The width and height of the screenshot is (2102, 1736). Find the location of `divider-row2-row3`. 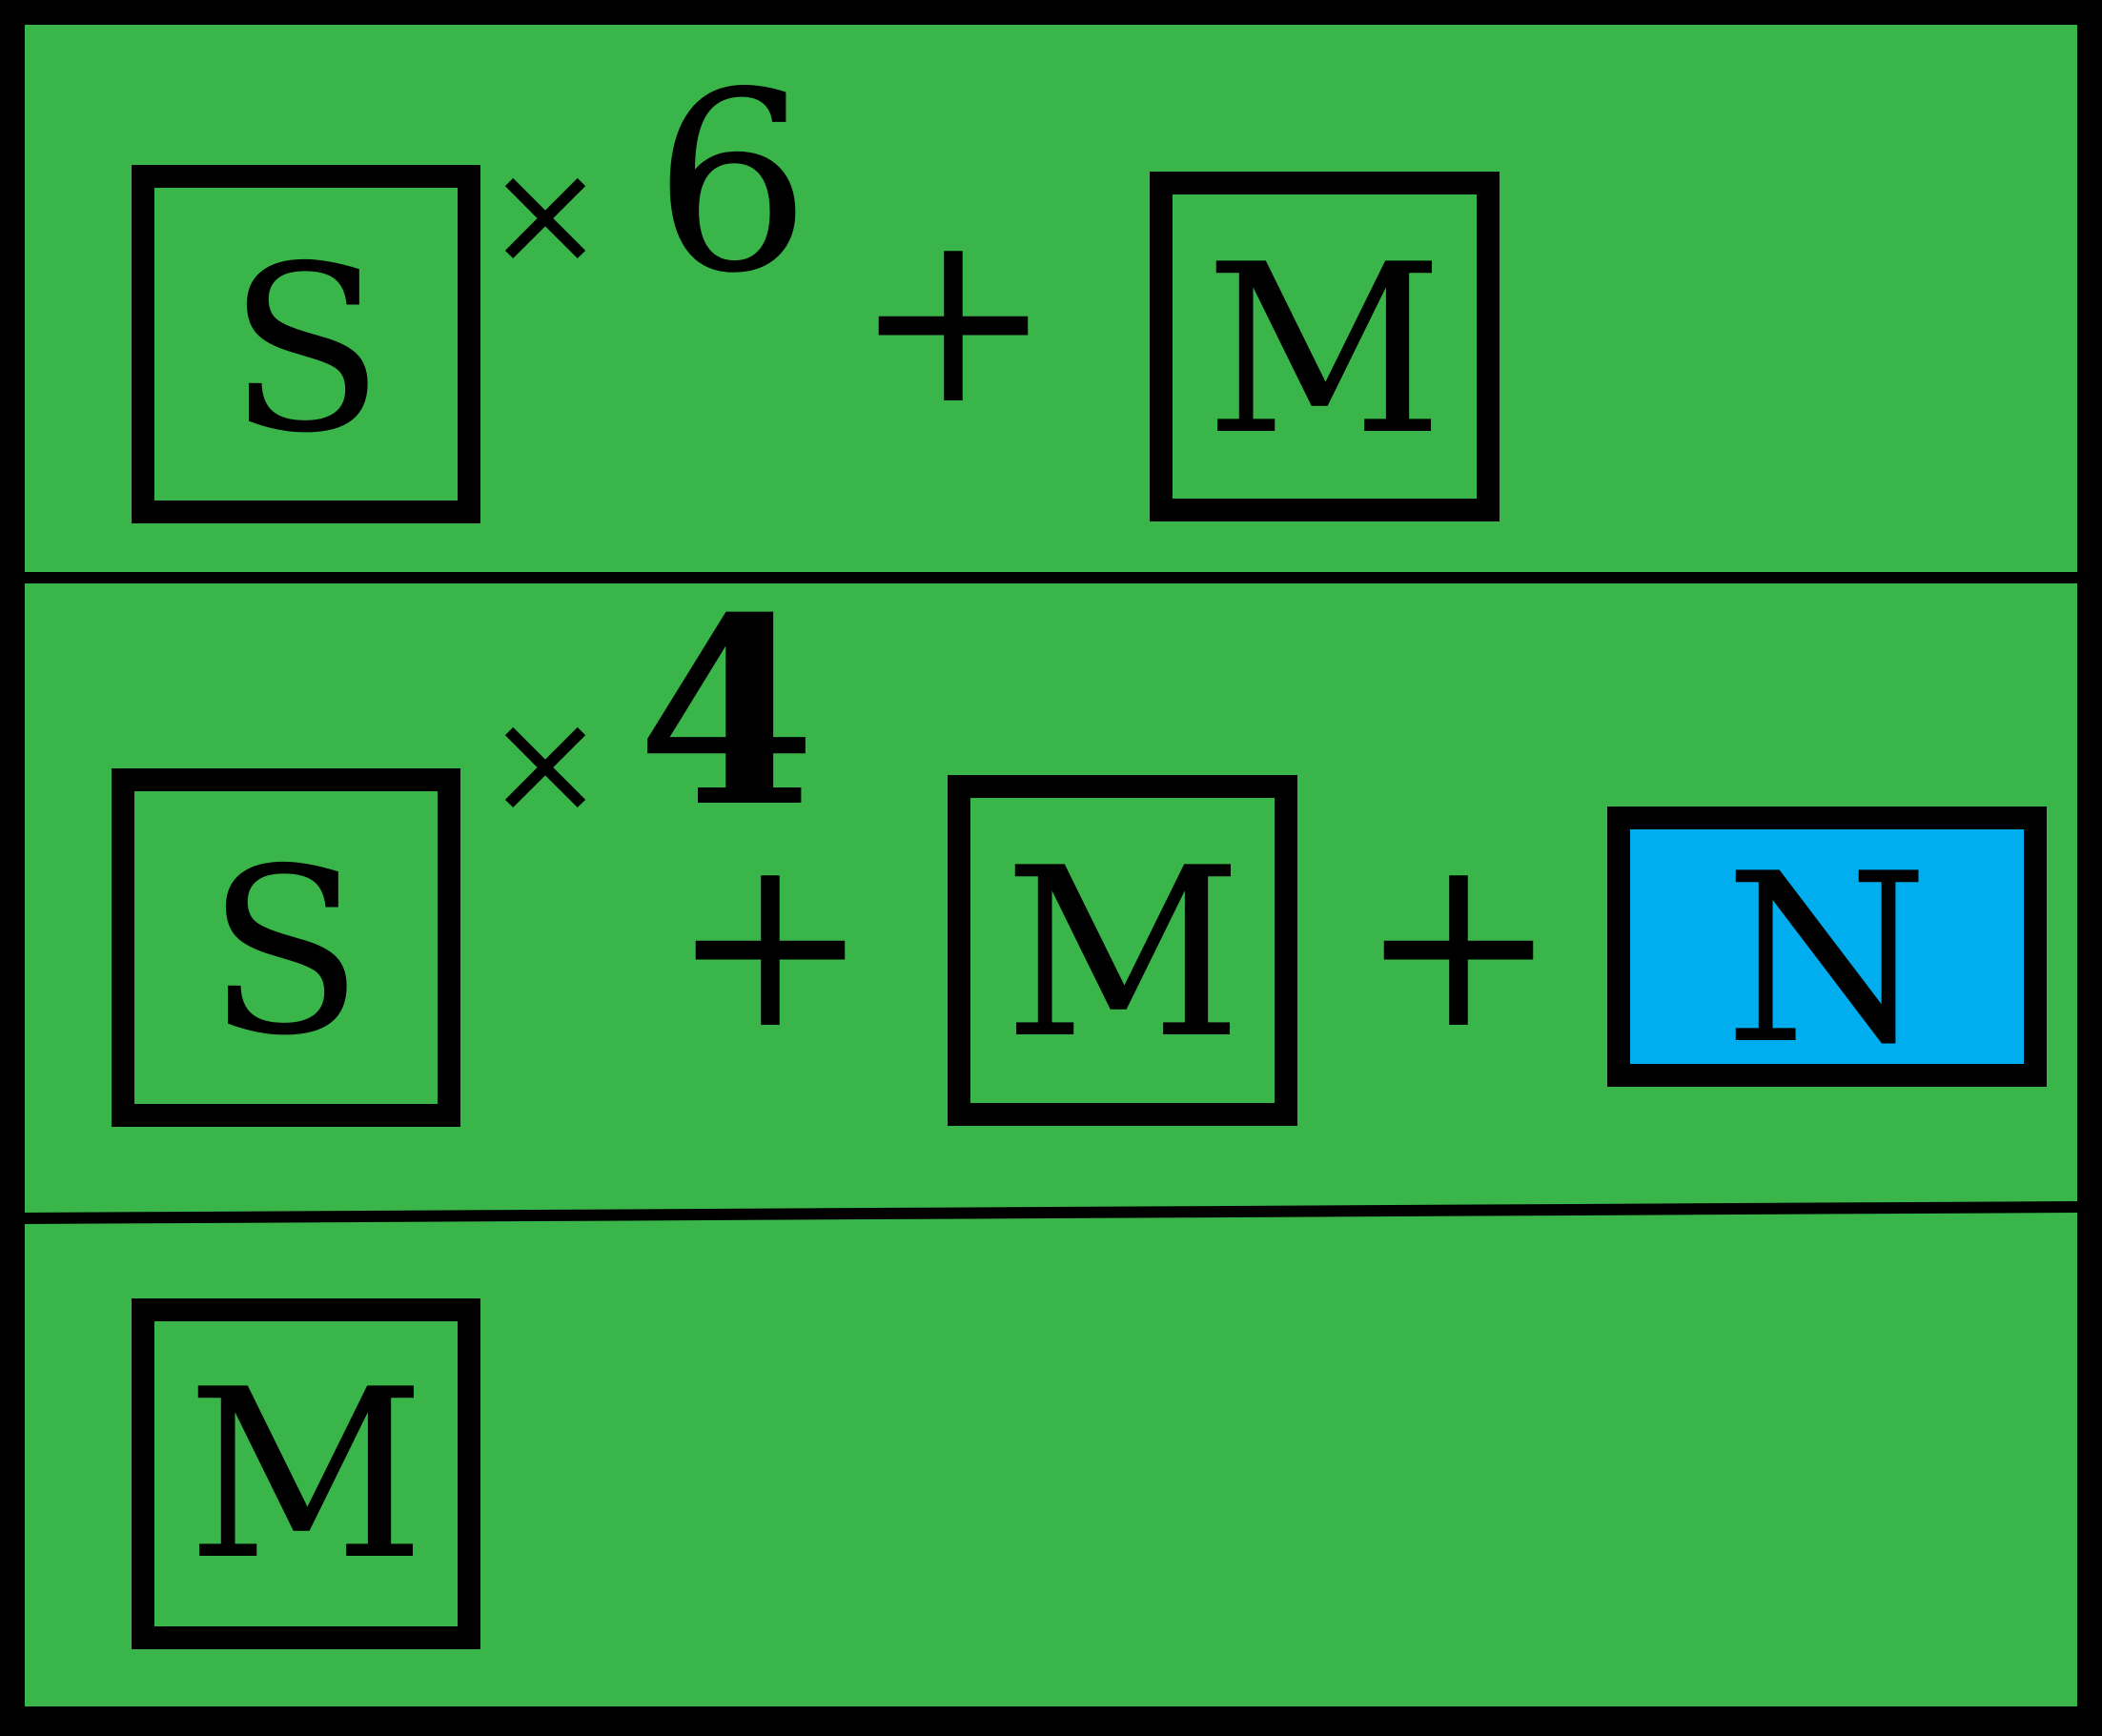

divider-row2-row3 is located at coordinates (1051, 1212).